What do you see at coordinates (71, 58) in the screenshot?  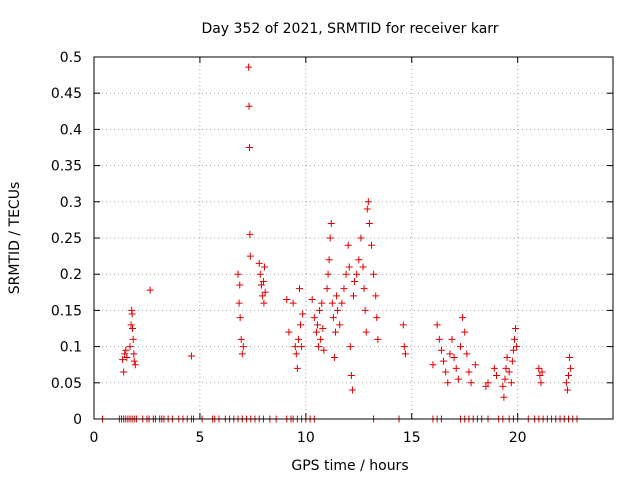 I see `y-tick-label: 0.5` at bounding box center [71, 58].